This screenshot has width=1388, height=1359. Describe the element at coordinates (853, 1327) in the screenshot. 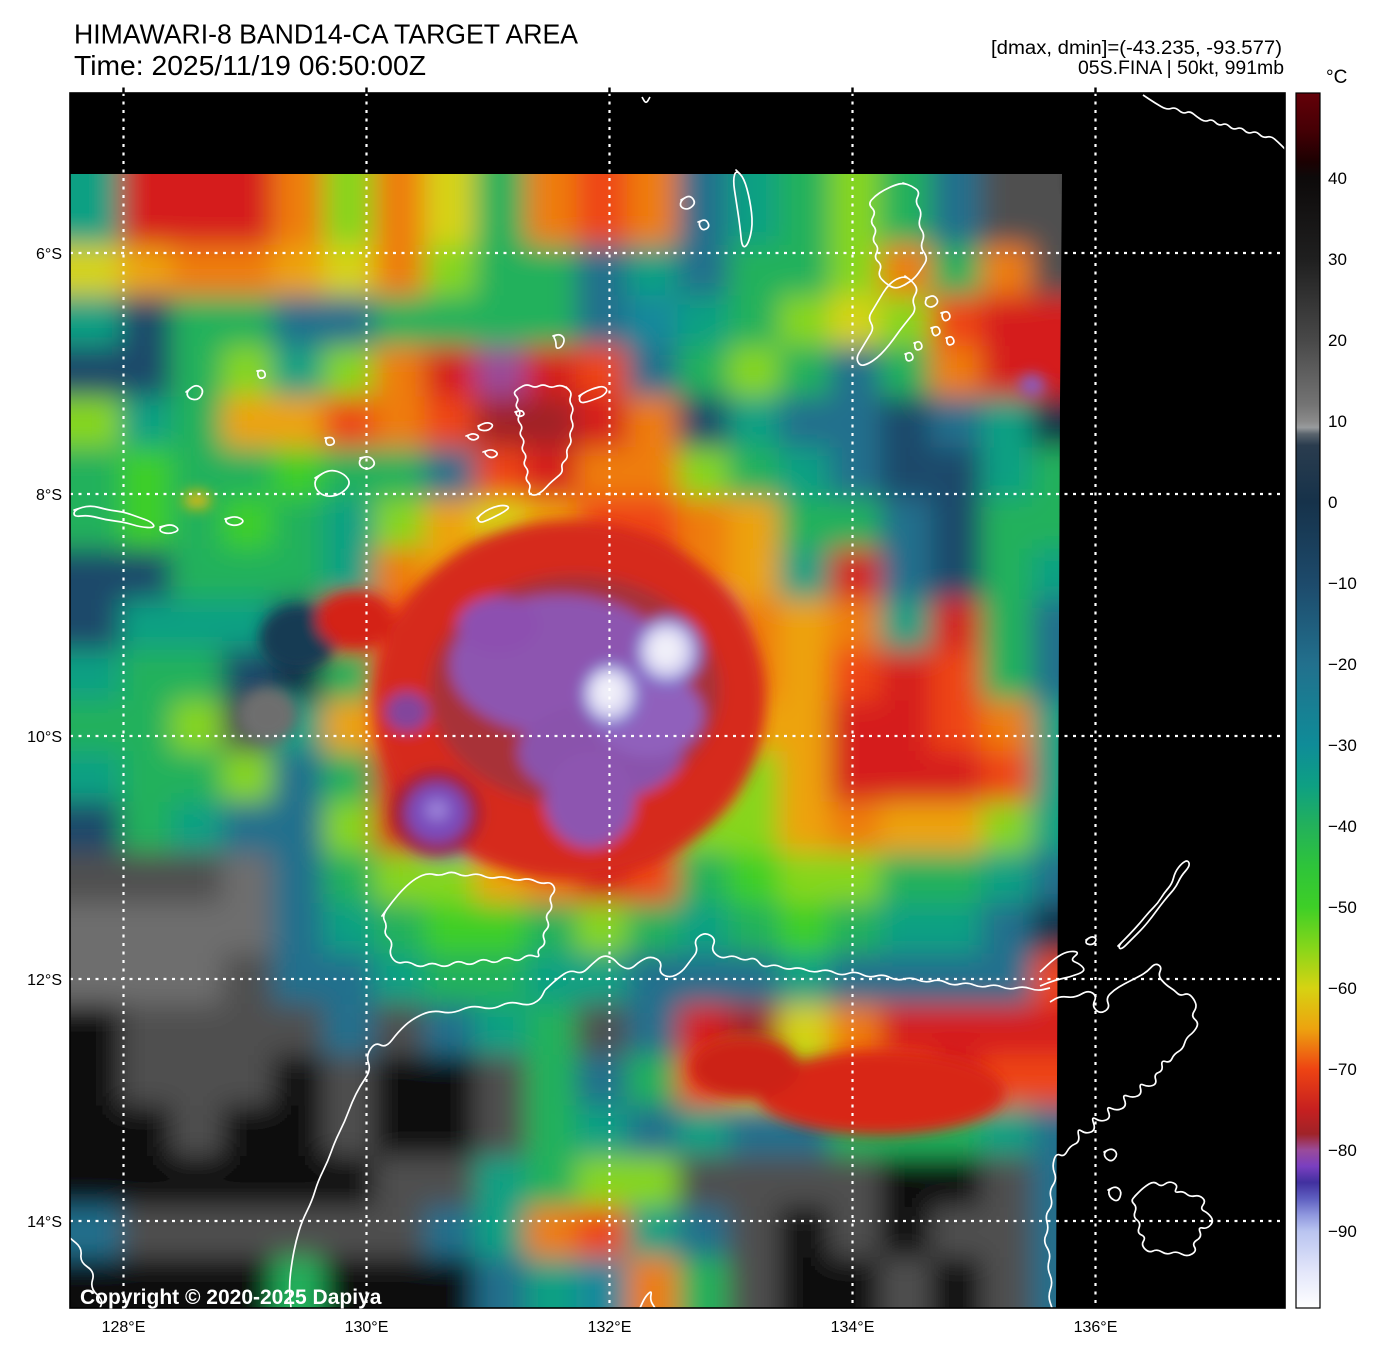

I see `svg-text: 134°E` at that location.